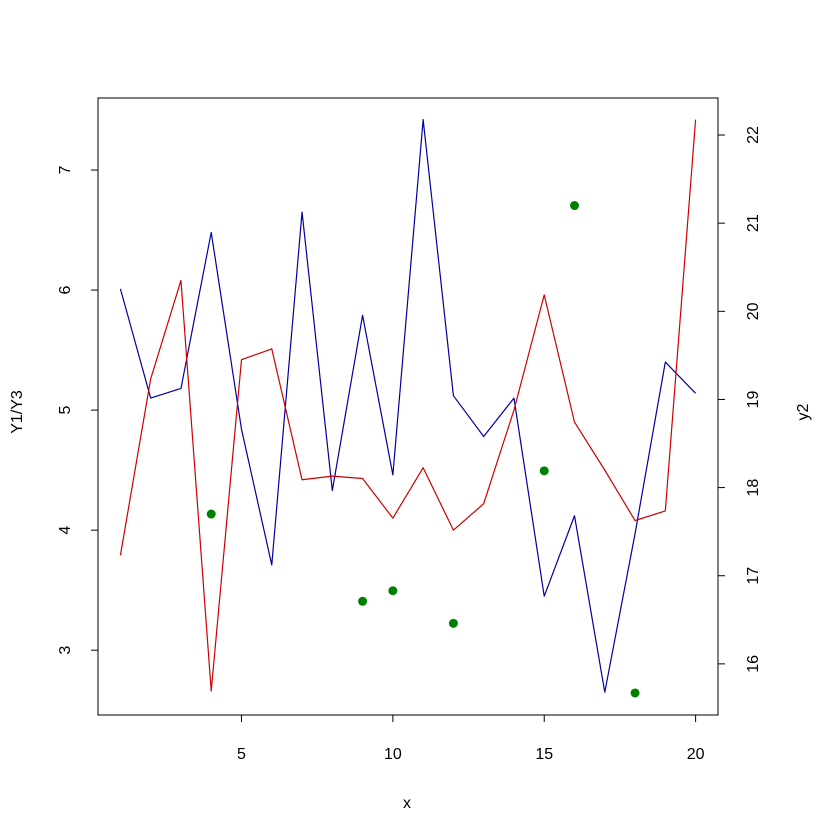 This screenshot has width=840, height=839. Describe the element at coordinates (753, 135) in the screenshot. I see `y-right-tick-label: 22` at that location.